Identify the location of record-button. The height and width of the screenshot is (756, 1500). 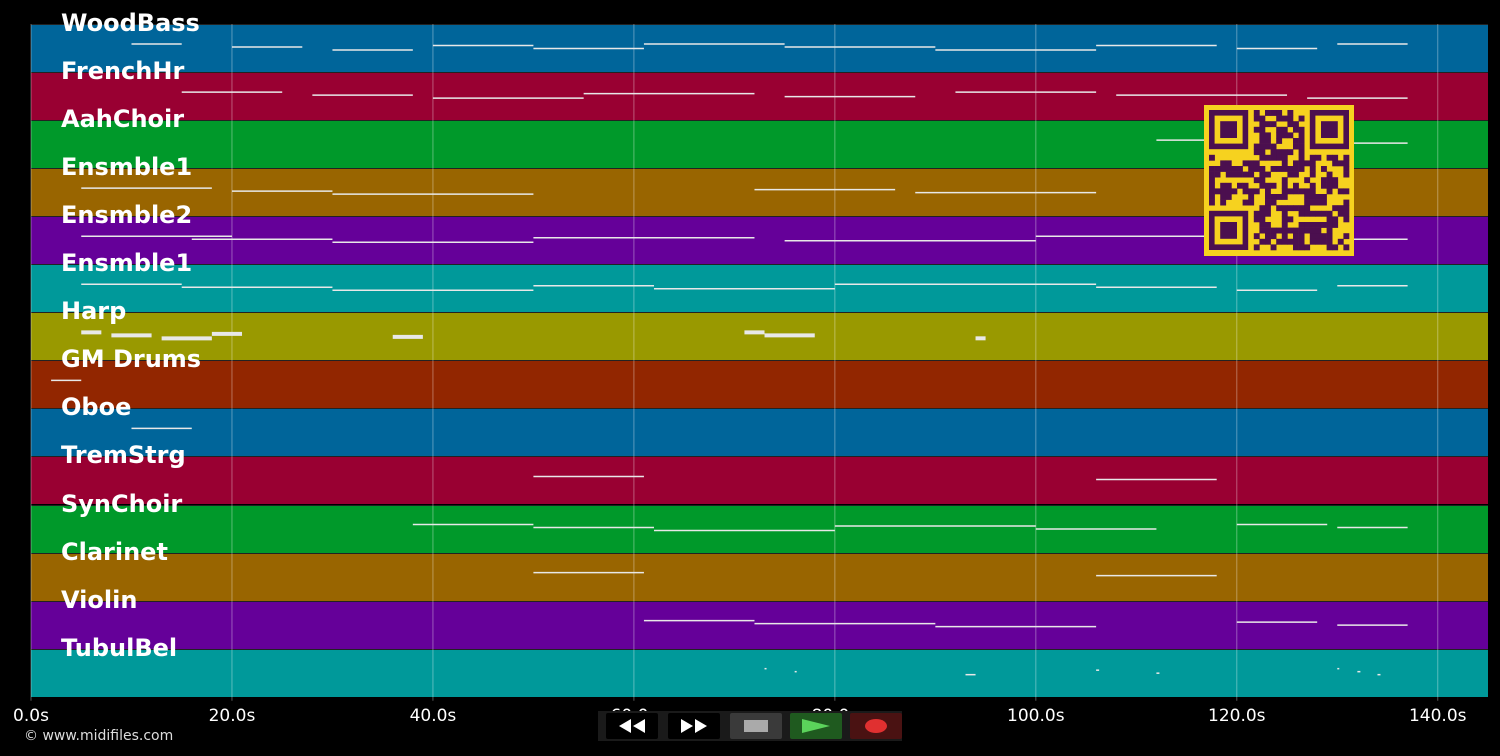
(876, 726).